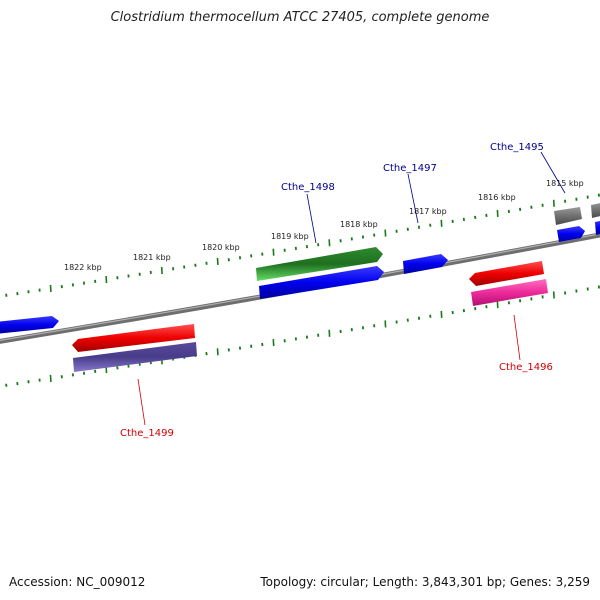  Describe the element at coordinates (321, 282) in the screenshot. I see `gene-cthe-1498-blue` at that location.